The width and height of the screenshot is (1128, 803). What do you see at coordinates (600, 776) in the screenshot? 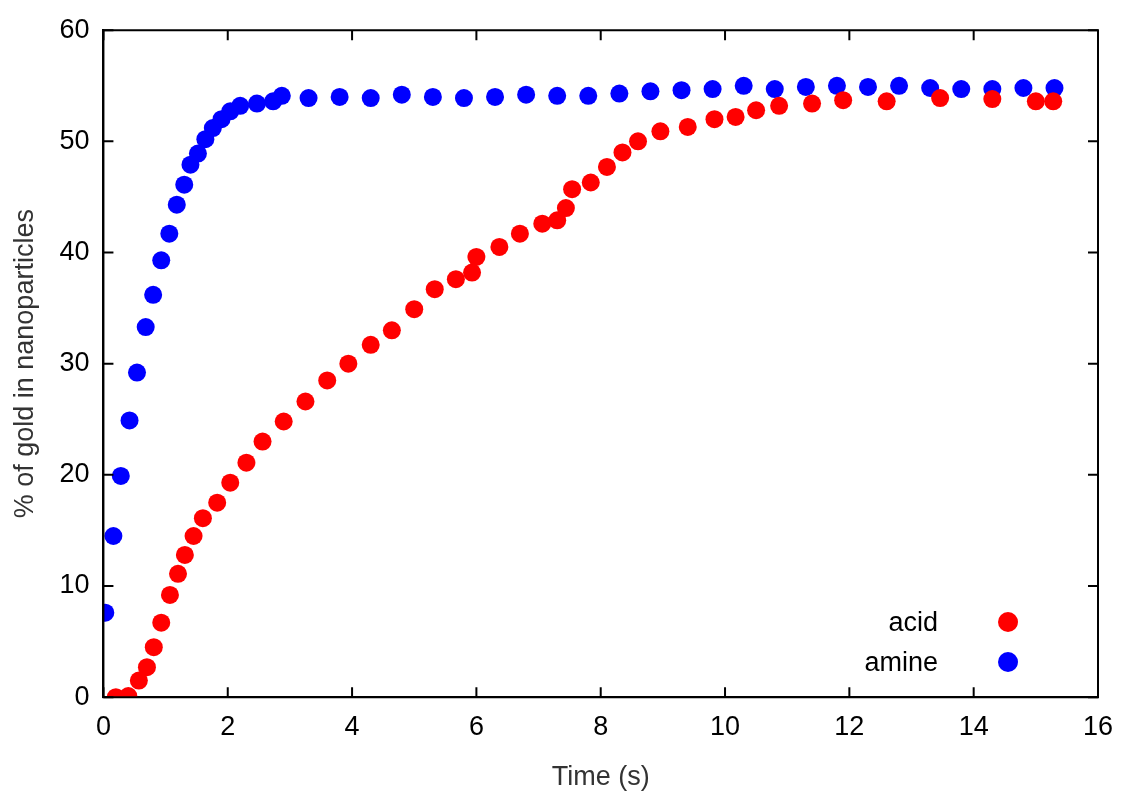
I see `x-axis-title: Time (s)` at bounding box center [600, 776].